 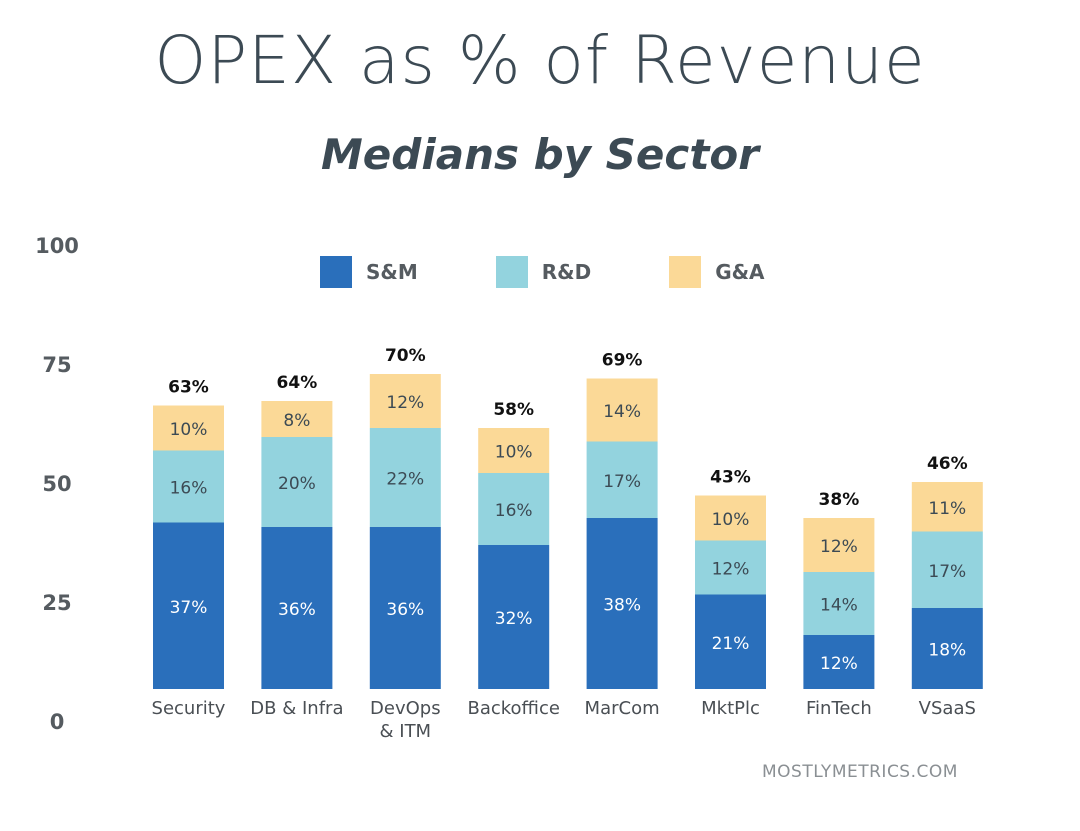 What do you see at coordinates (57, 365) in the screenshot?
I see `y-tick-label-75: 75` at bounding box center [57, 365].